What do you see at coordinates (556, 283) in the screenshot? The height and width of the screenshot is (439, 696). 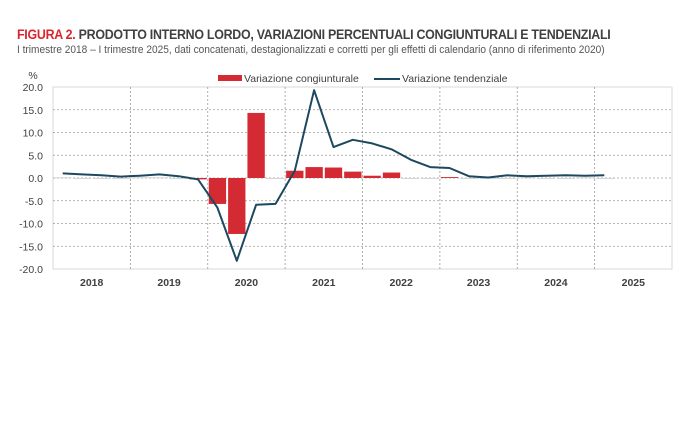 I see `x-tick-label: 2024` at bounding box center [556, 283].